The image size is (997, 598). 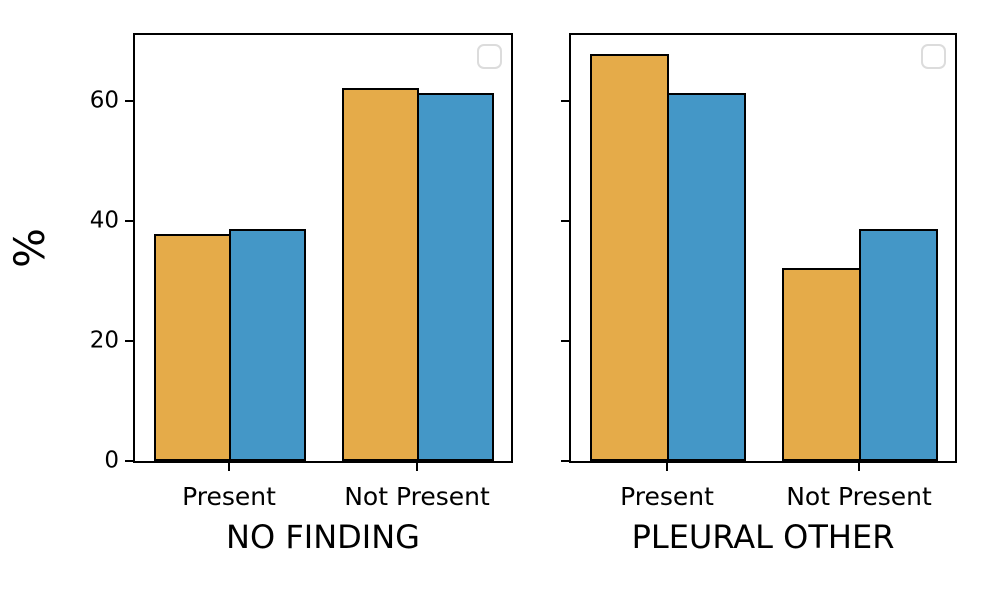 I want to click on x-axis-label-pleural-other: PLEURAL OTHER, so click(x=763, y=537).